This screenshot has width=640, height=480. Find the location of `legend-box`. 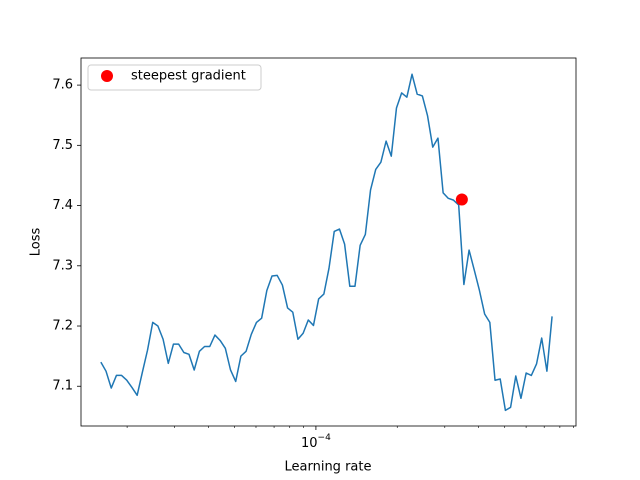

legend-box is located at coordinates (174, 77).